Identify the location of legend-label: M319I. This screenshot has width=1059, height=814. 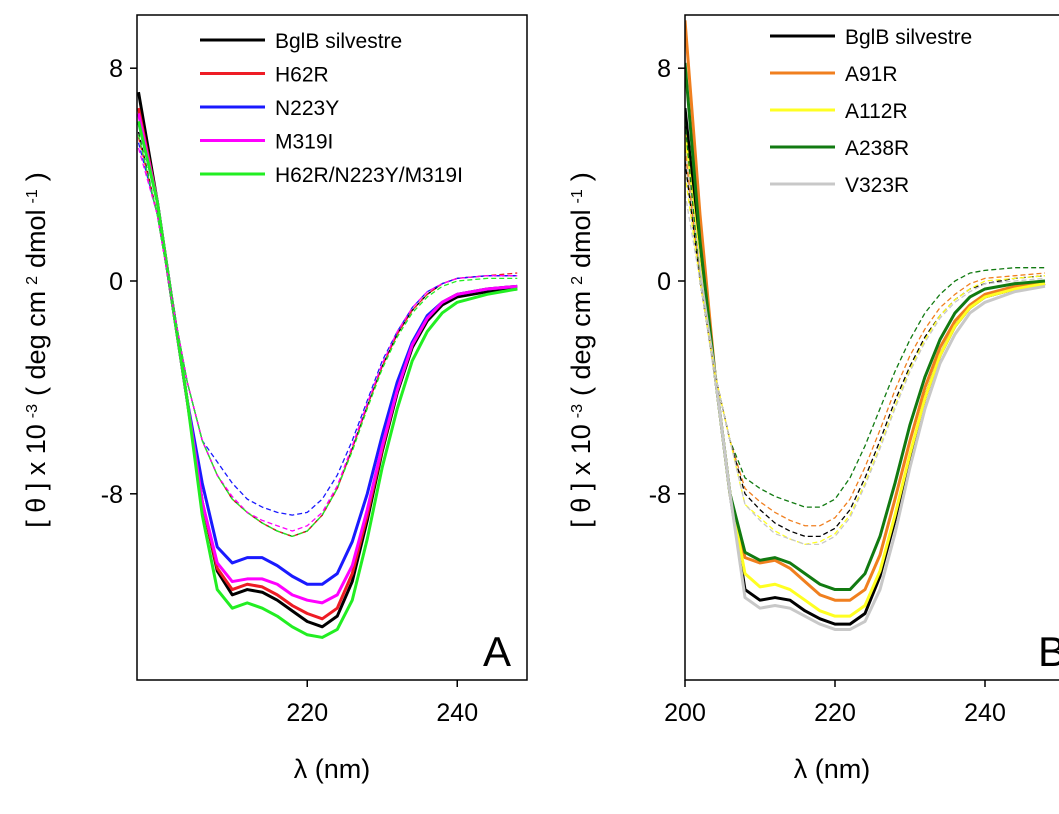
(304, 142).